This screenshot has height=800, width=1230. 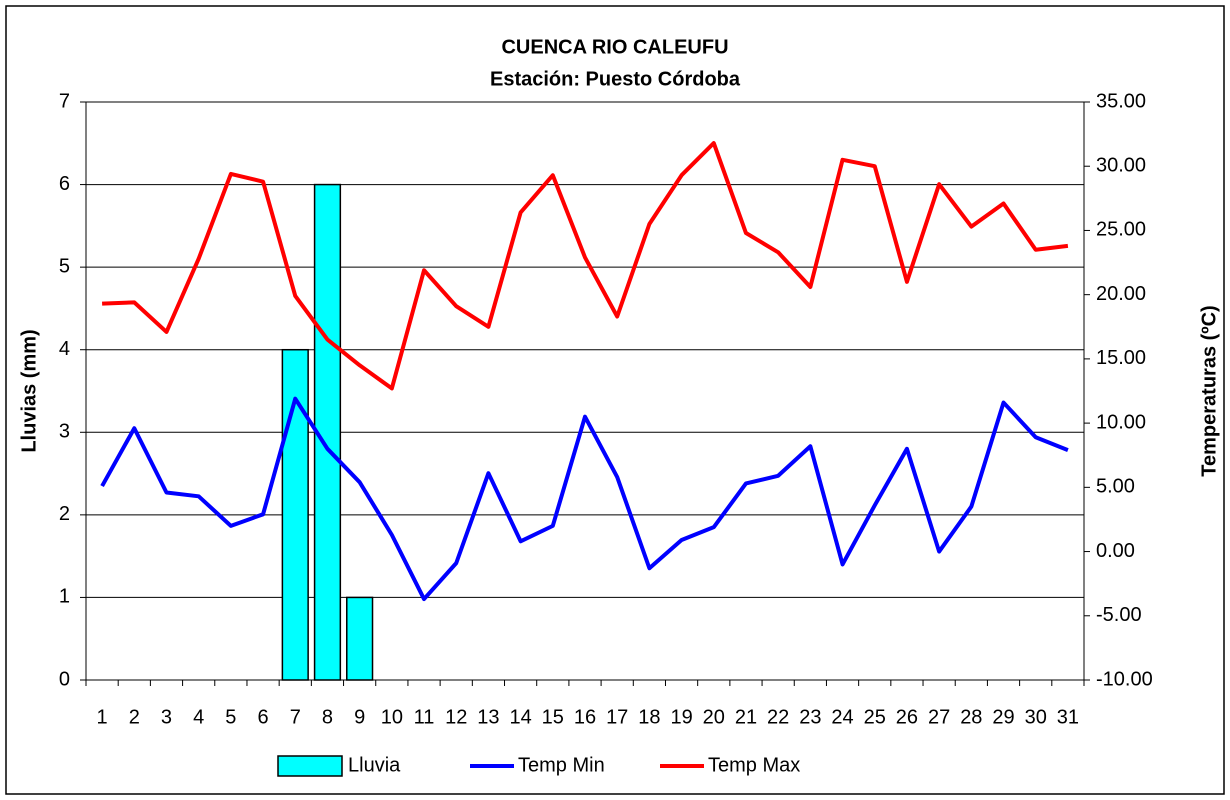 I want to click on x-tick-label: 2, so click(x=134, y=717).